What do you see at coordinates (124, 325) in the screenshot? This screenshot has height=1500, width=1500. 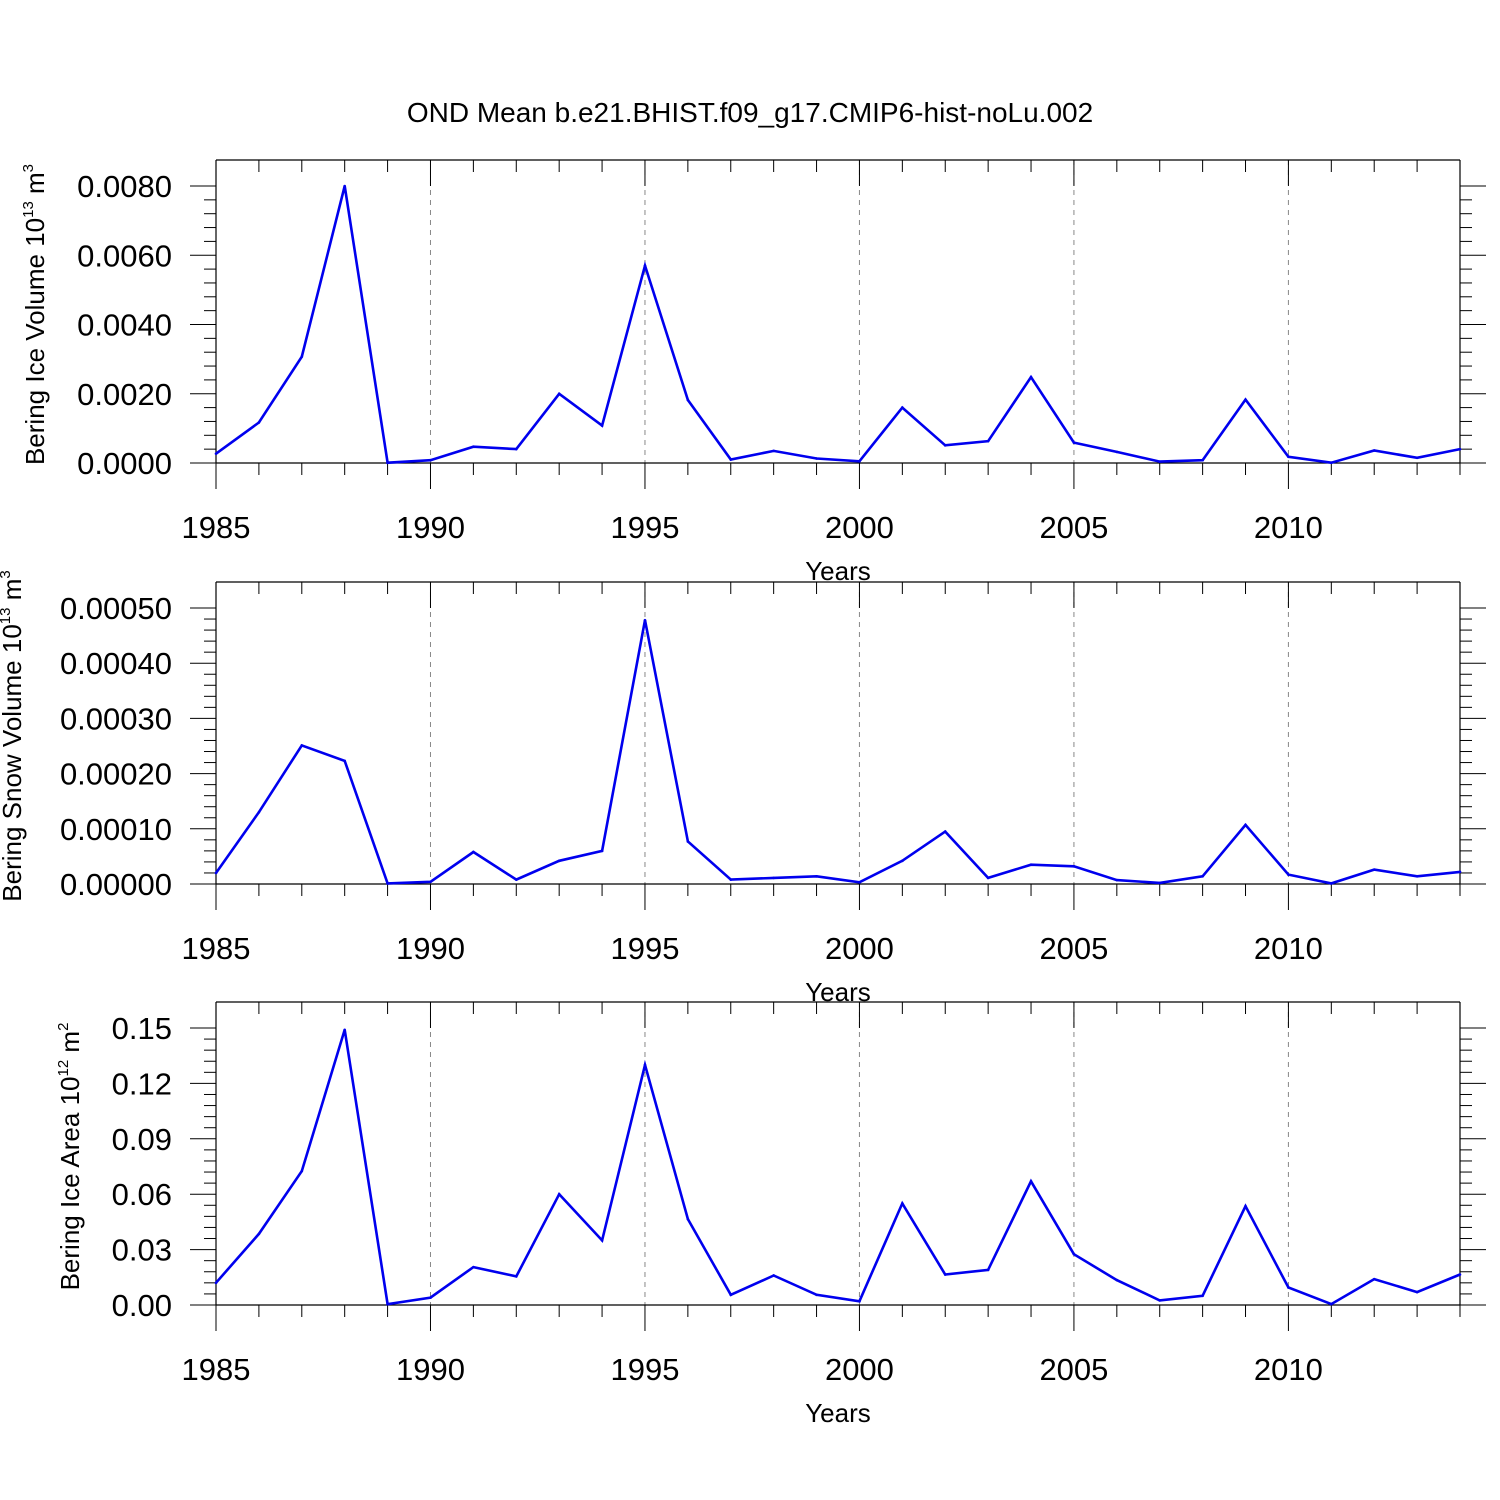 I see `y-tick-label: 0.0040` at bounding box center [124, 325].